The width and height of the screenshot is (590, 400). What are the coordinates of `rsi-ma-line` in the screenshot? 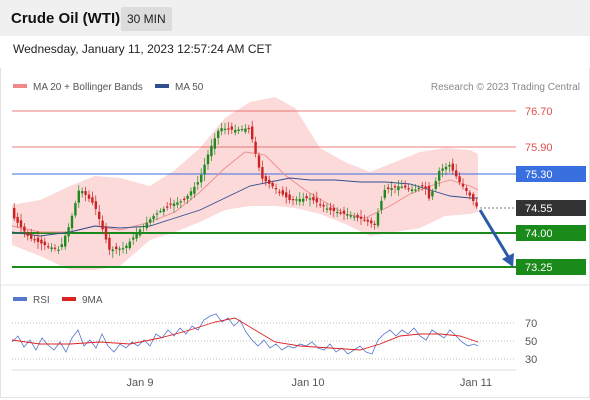 It's located at (245, 334).